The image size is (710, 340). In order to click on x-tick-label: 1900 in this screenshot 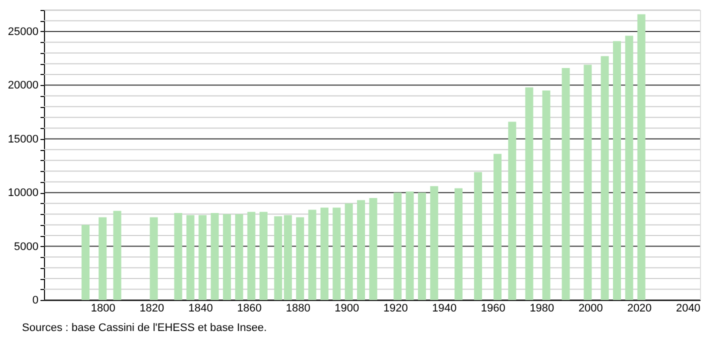, I will do `click(347, 308)`.